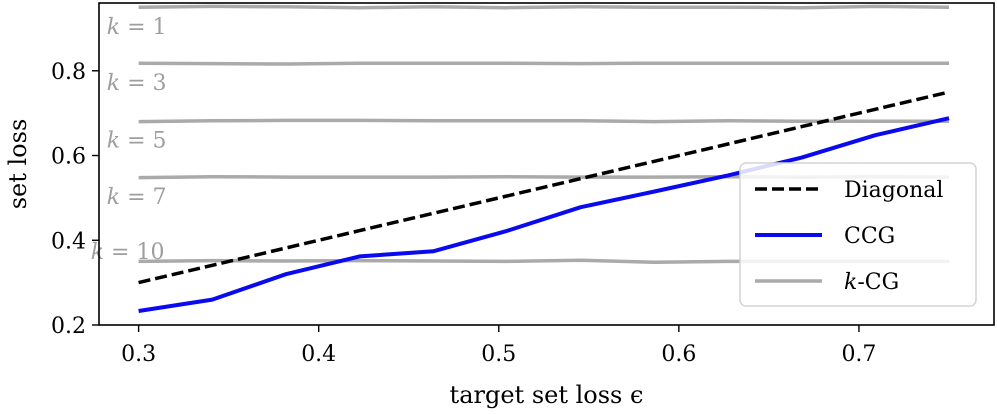  I want to click on k-annotation-0: k = 1, so click(137, 27).